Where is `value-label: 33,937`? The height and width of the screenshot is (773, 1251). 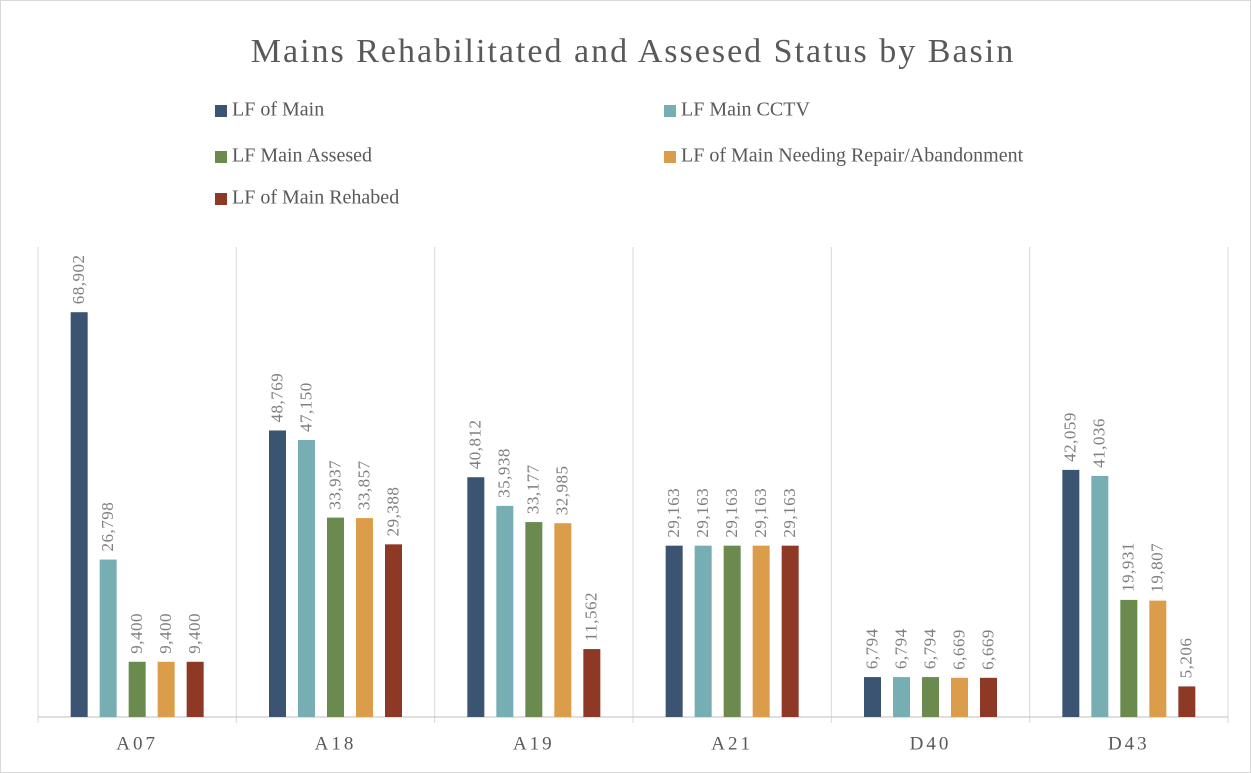 value-label: 33,937 is located at coordinates (334, 485).